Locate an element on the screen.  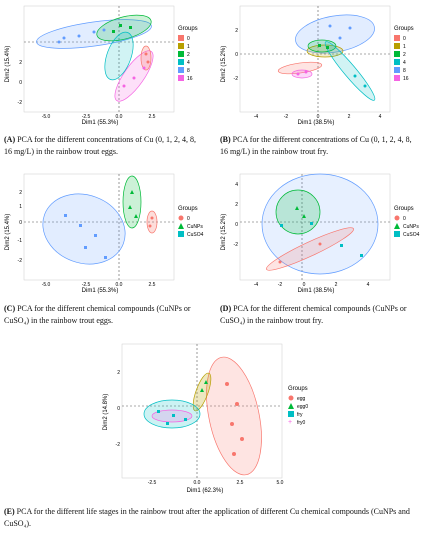
y-tick: 4 is located at coordinates (236, 185).